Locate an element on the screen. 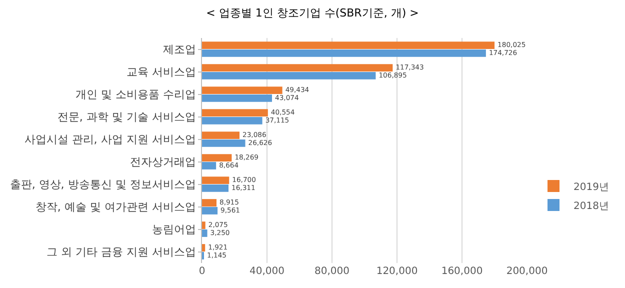  y-tick-label: 사업시설 관리, 사업 지원 서비스업 is located at coordinates (110, 139).